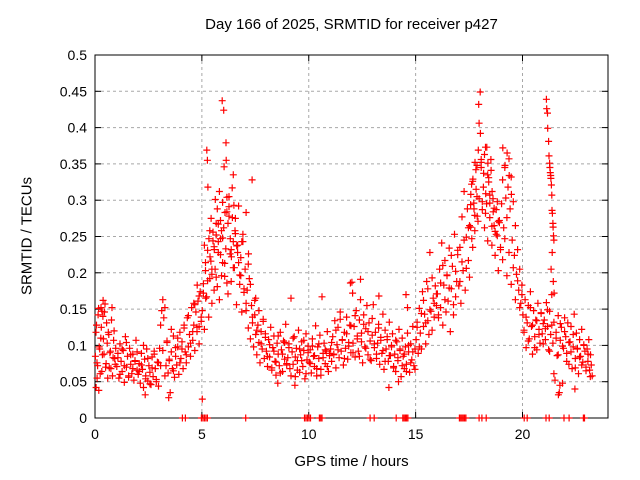  What do you see at coordinates (202, 434) in the screenshot?
I see `x-tick-label: 5` at bounding box center [202, 434].